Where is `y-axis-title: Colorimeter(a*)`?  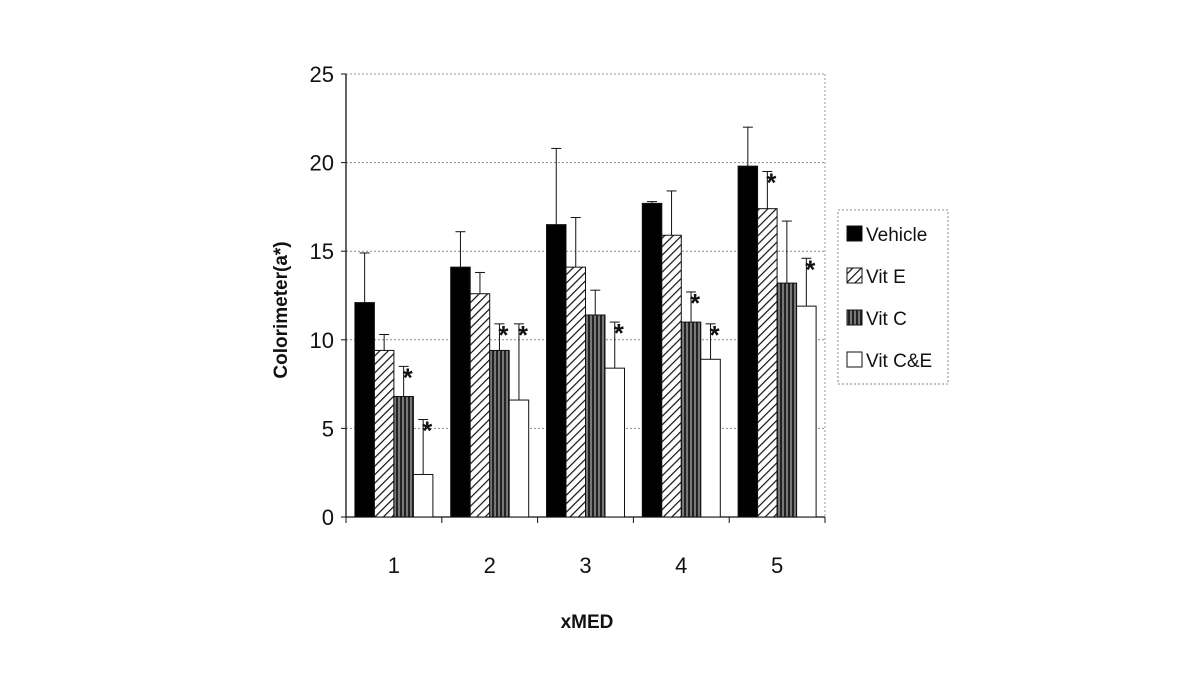
y-axis-title: Colorimeter(a*) is located at coordinates (281, 309).